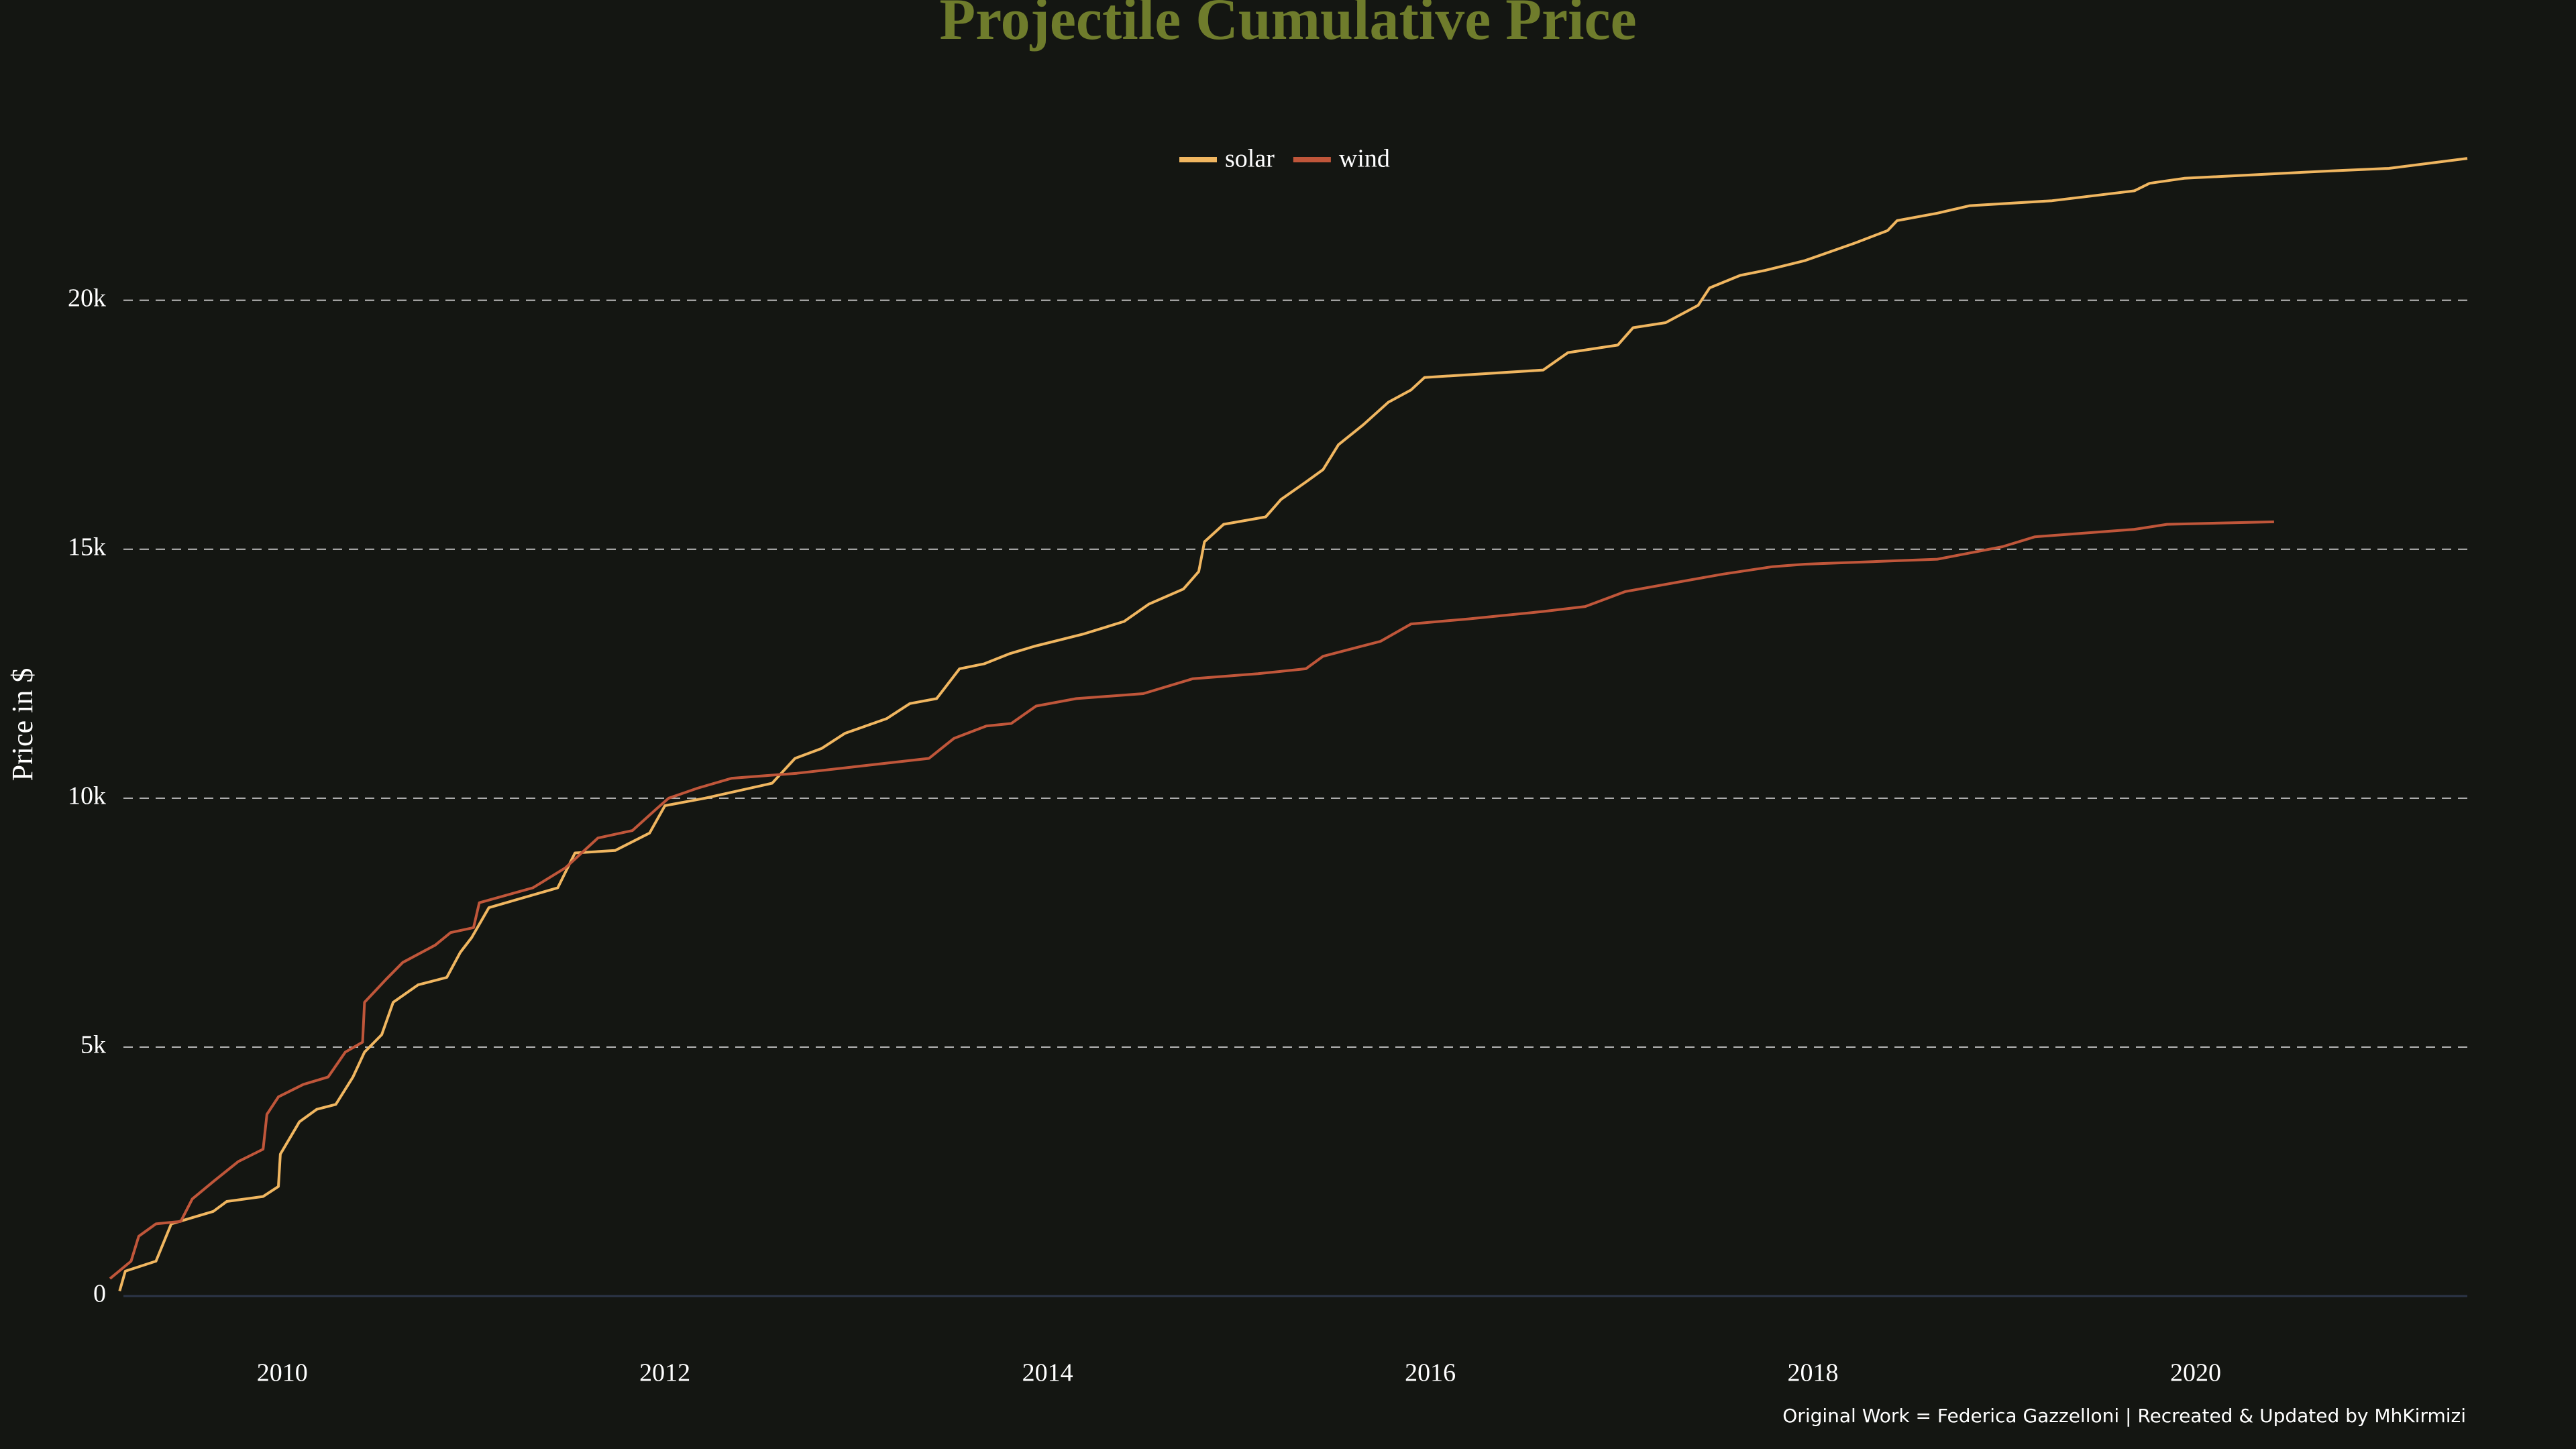  What do you see at coordinates (99, 1294) in the screenshot?
I see `y-tick-label: 0` at bounding box center [99, 1294].